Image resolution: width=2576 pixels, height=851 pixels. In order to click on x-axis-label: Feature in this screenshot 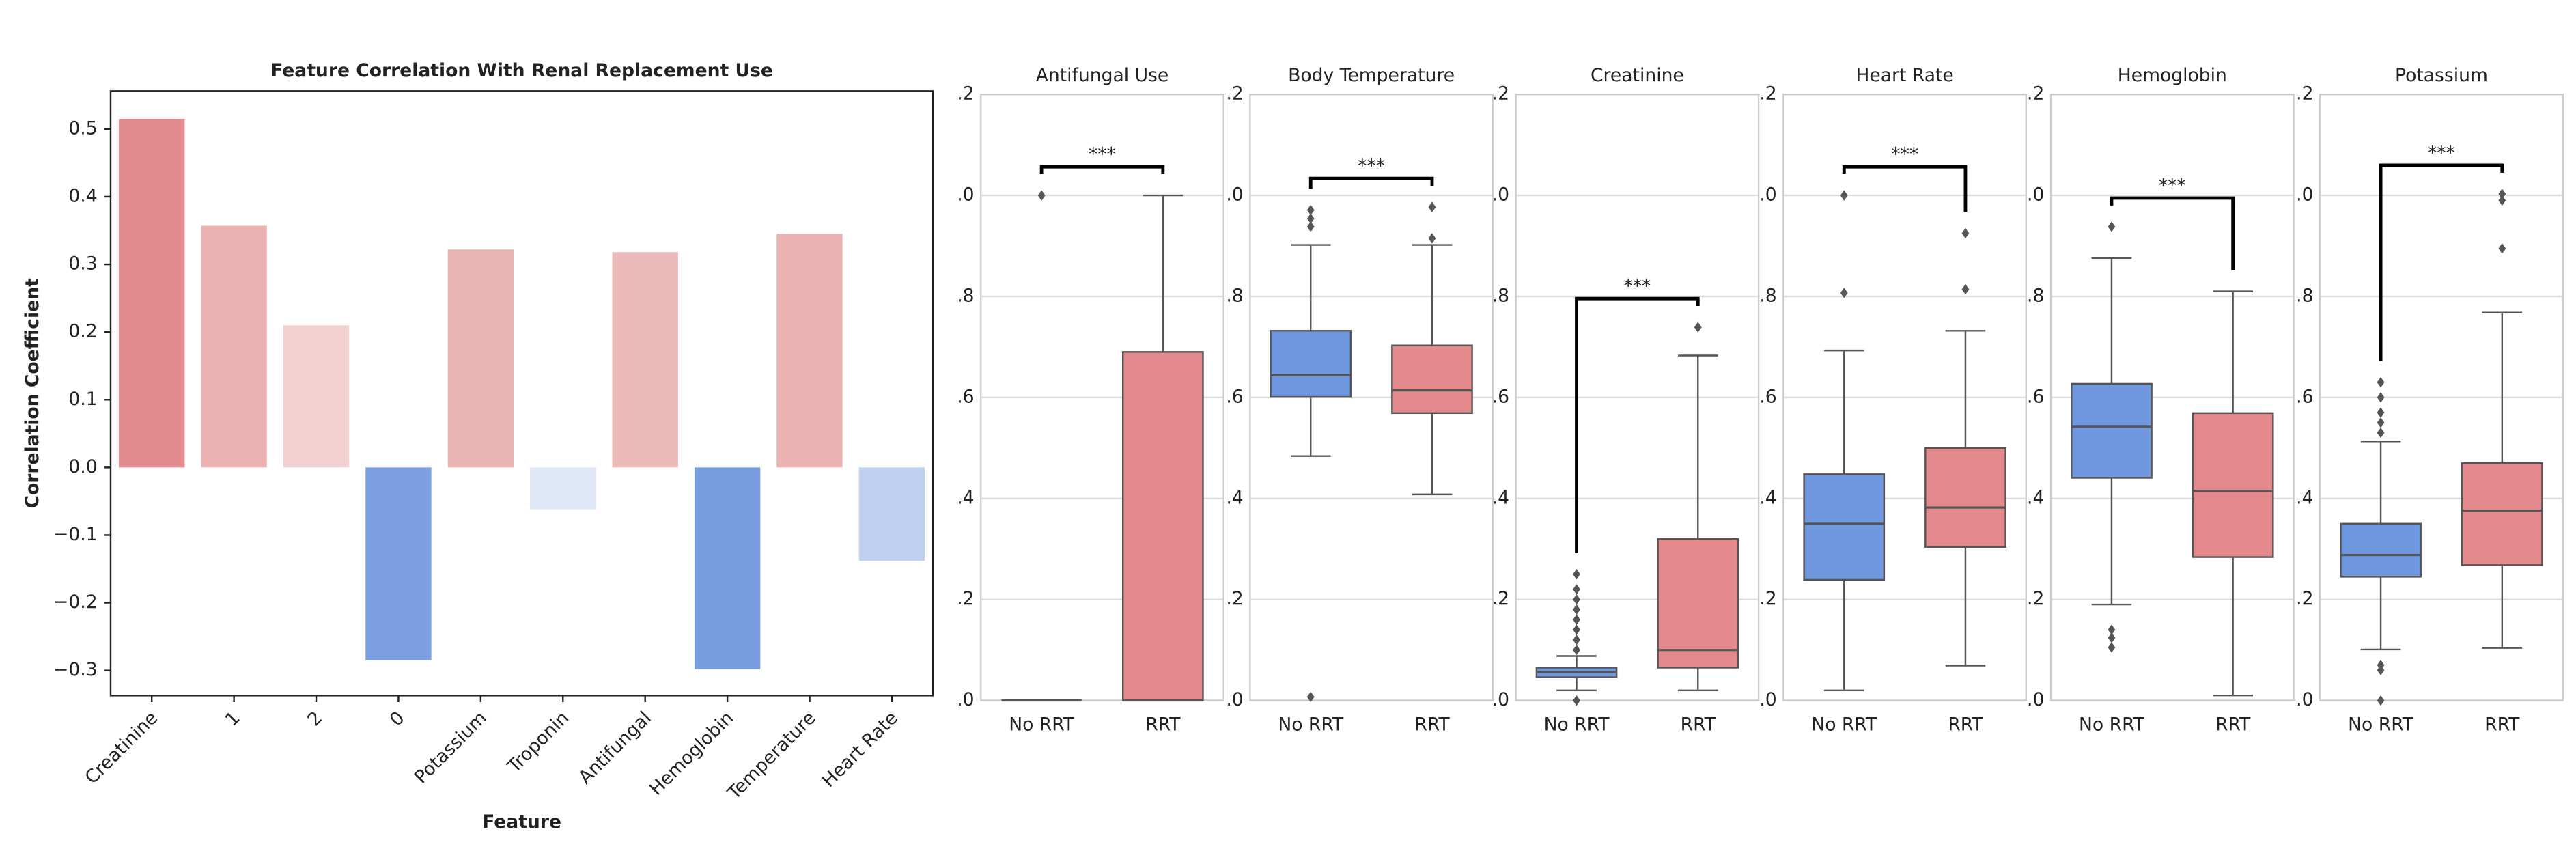, I will do `click(521, 822)`.